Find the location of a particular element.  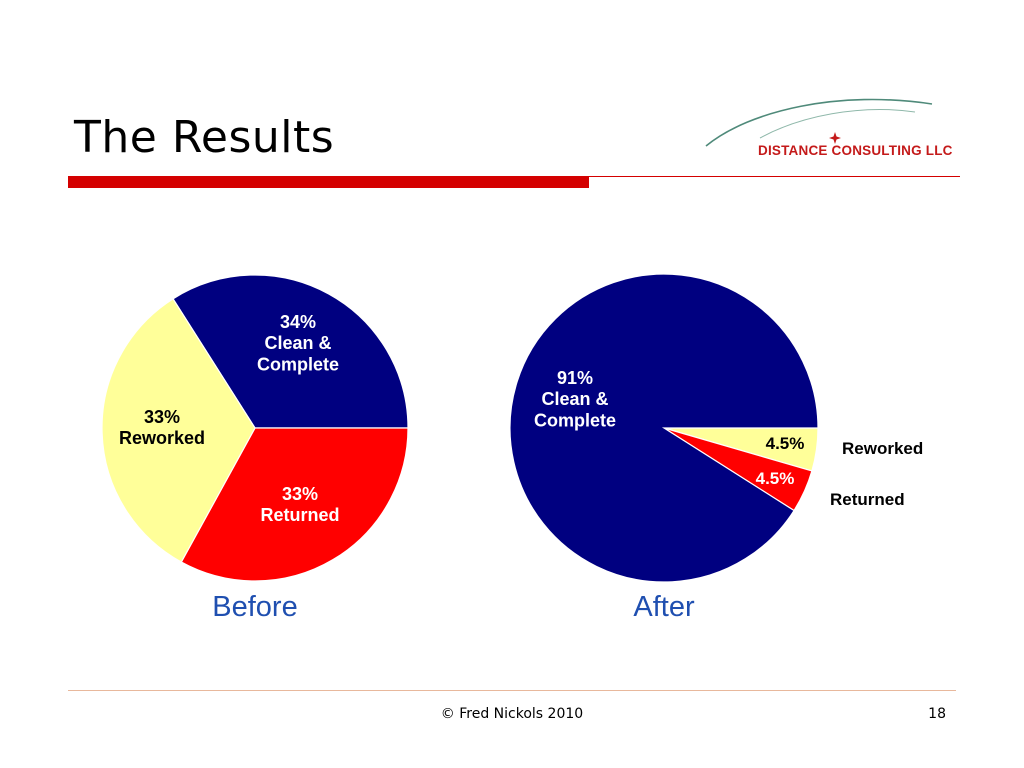

slice-label-returned: 33% Returned is located at coordinates (299, 504).